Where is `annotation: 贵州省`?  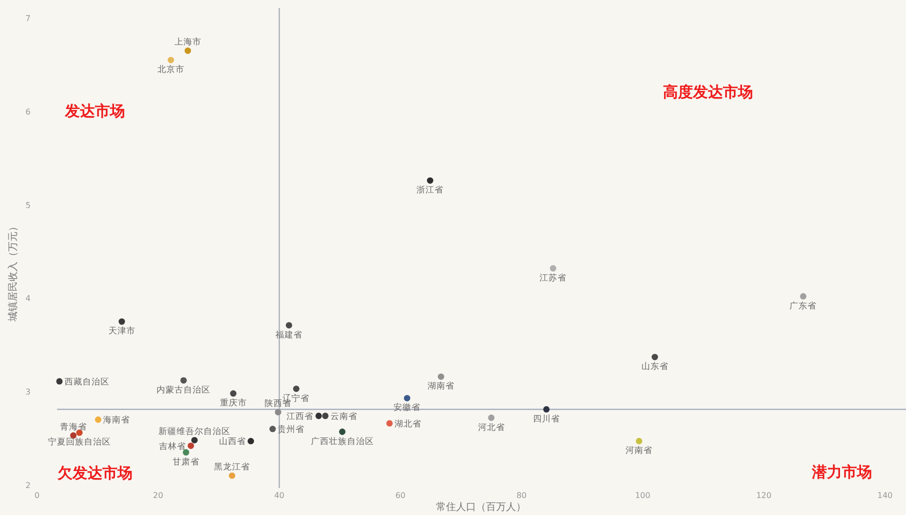 annotation: 贵州省 is located at coordinates (291, 429).